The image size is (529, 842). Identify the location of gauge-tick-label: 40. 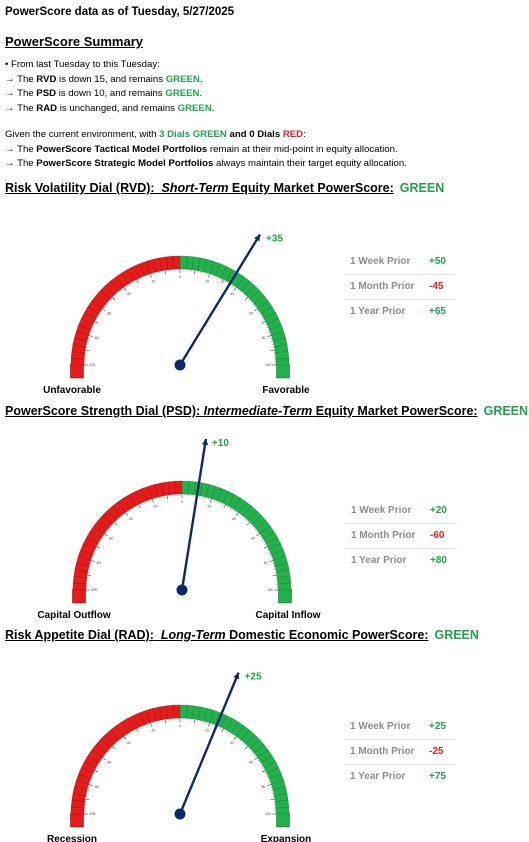
(232, 743).